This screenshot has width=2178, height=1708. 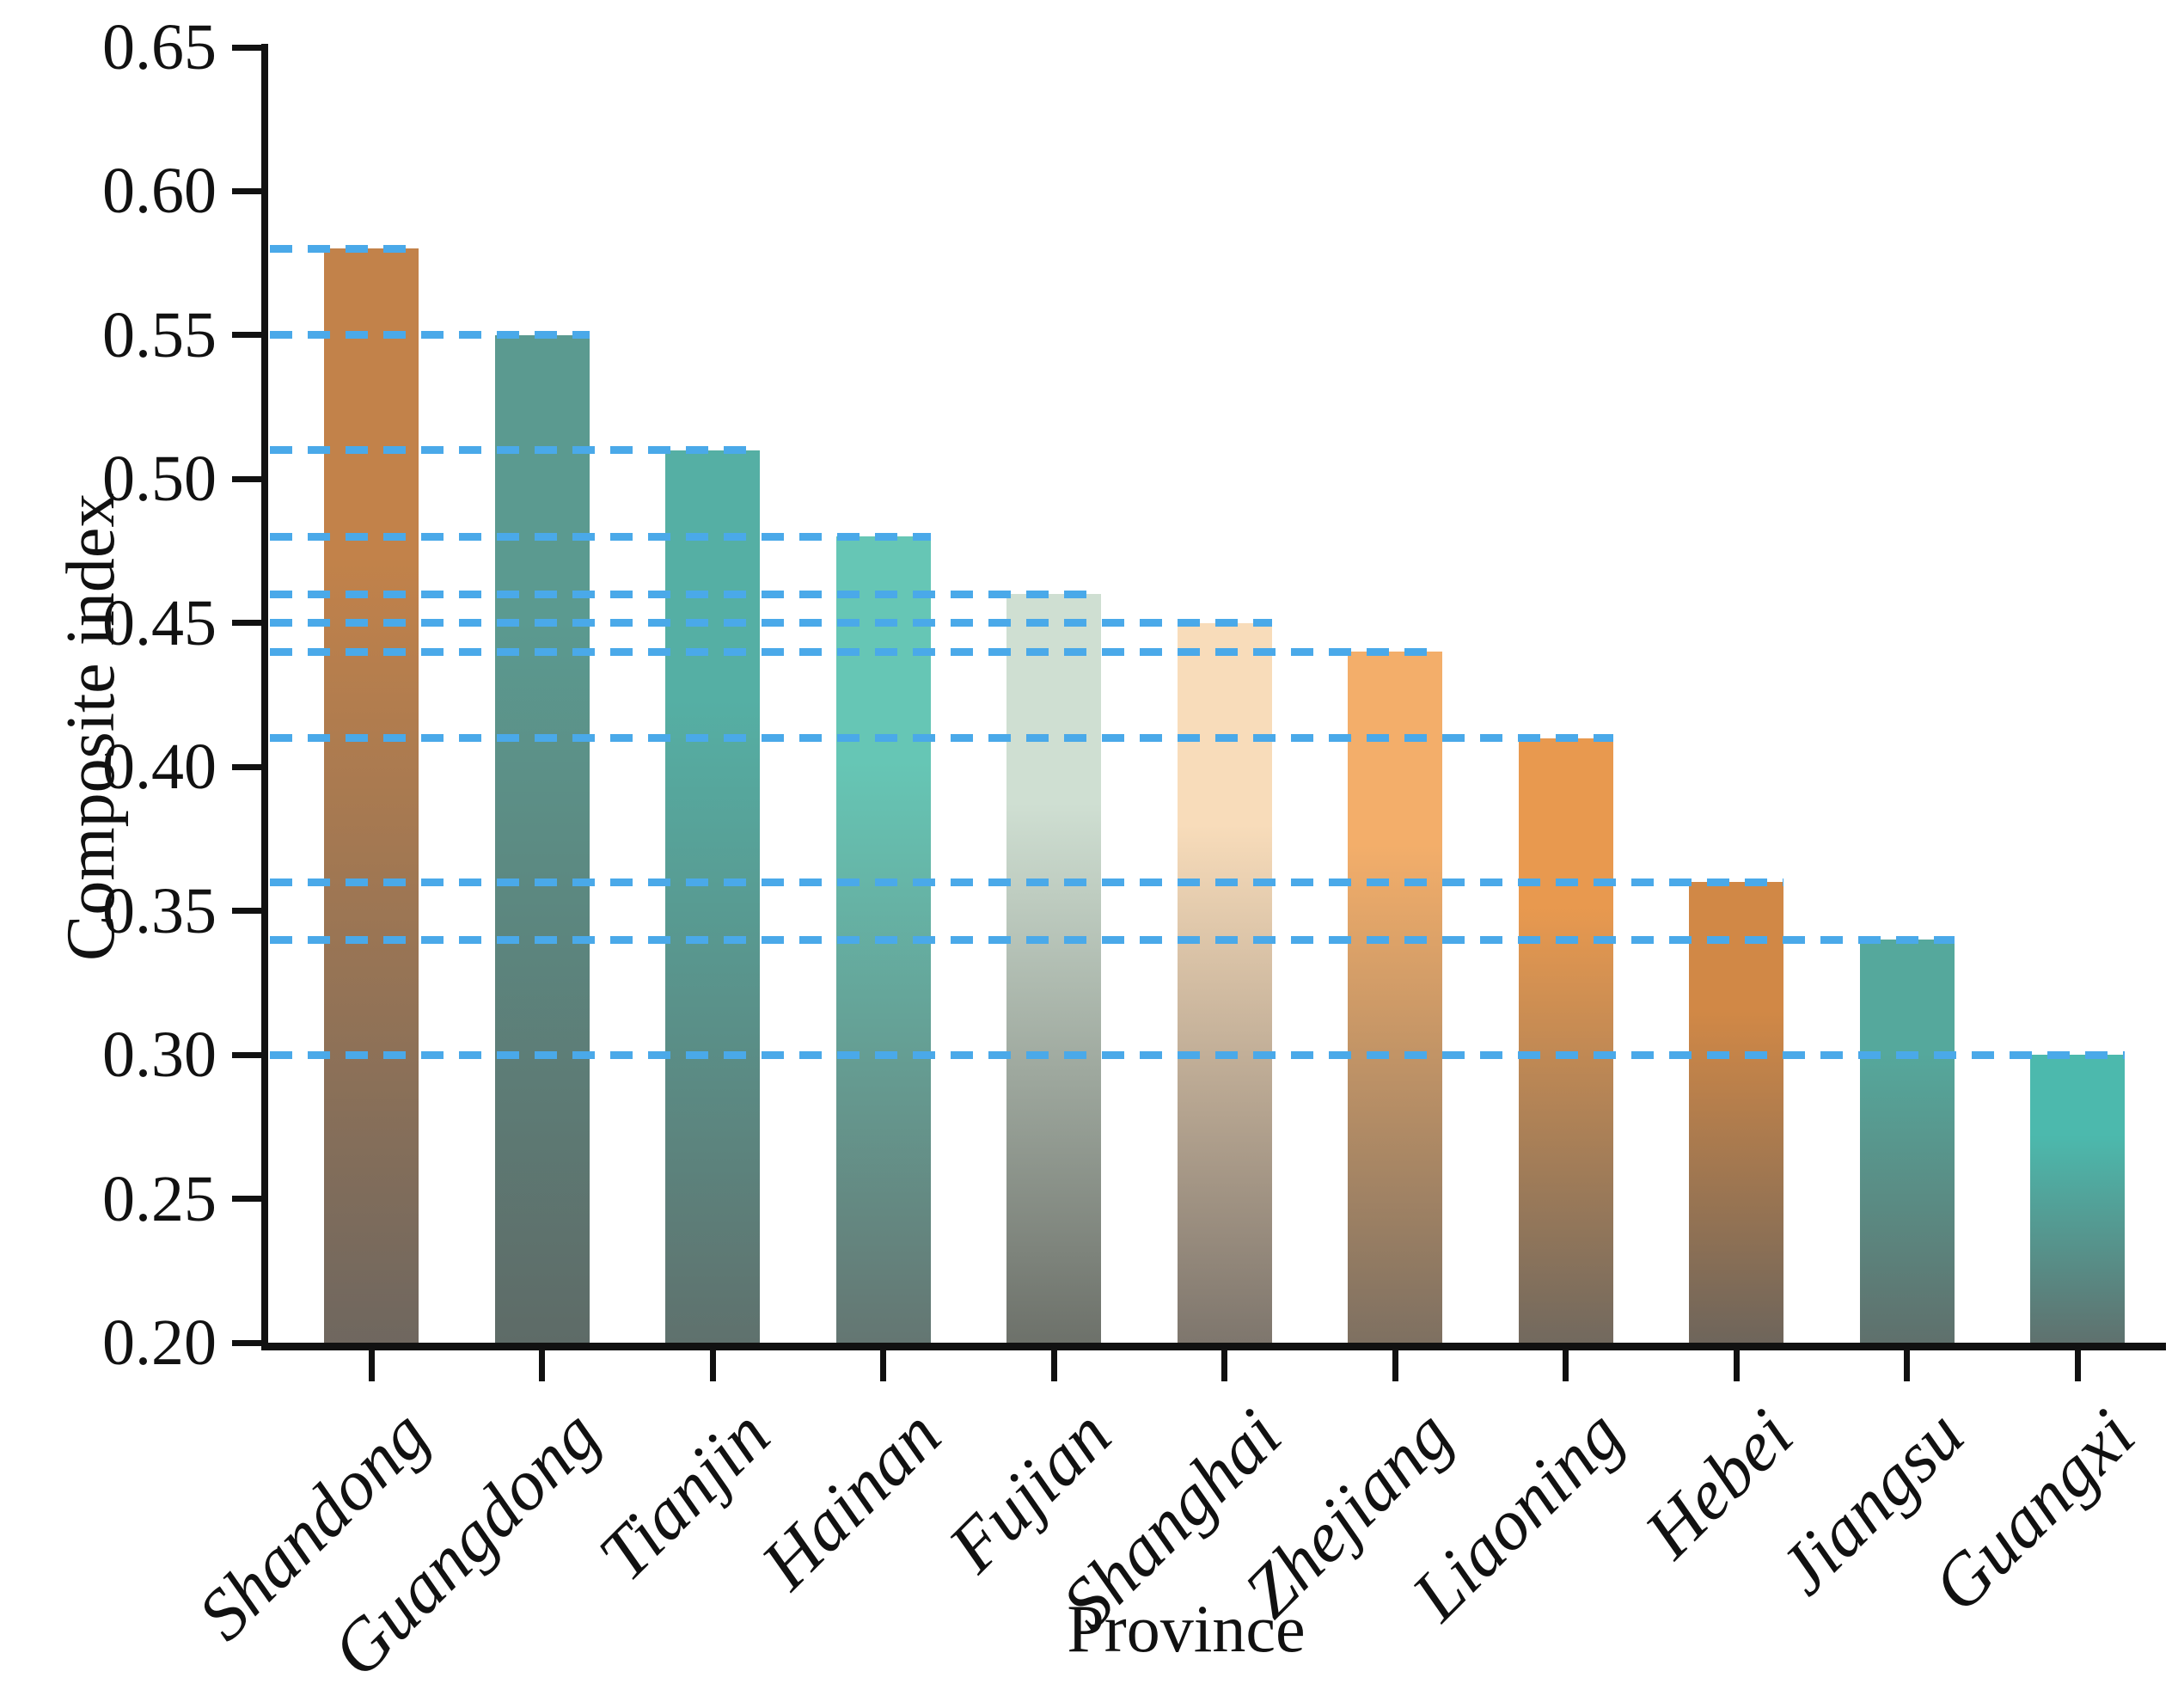 I want to click on guide-line-guangxi, so click(x=1197, y=1054).